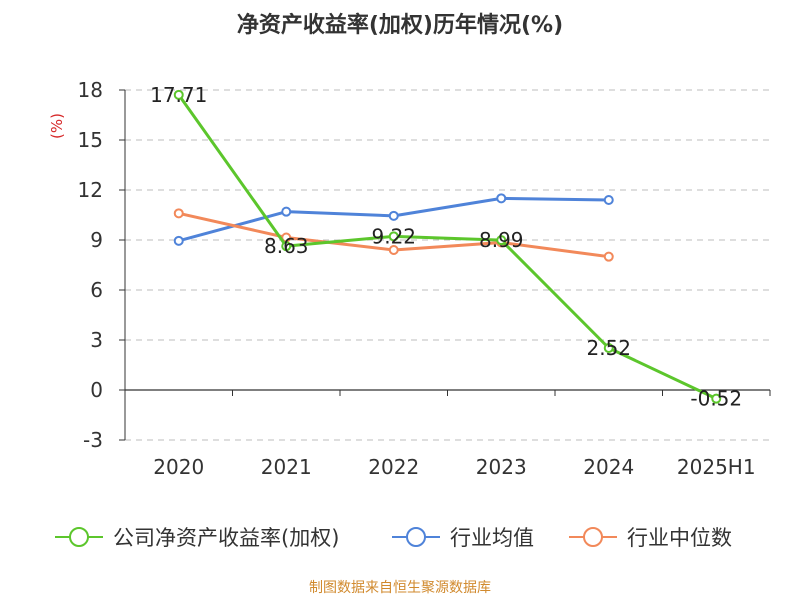  I want to click on data-label: 2.52, so click(608, 348).